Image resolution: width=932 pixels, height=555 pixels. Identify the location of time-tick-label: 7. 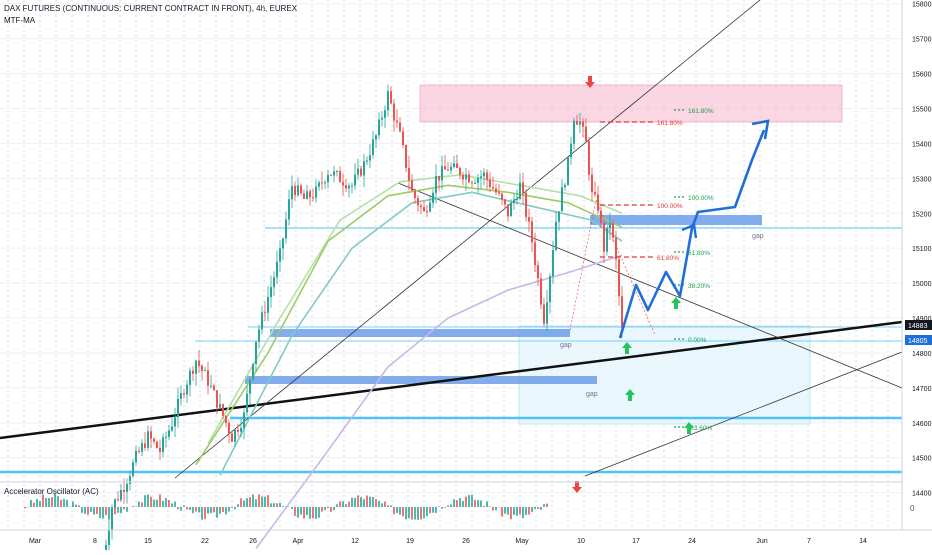
(809, 541).